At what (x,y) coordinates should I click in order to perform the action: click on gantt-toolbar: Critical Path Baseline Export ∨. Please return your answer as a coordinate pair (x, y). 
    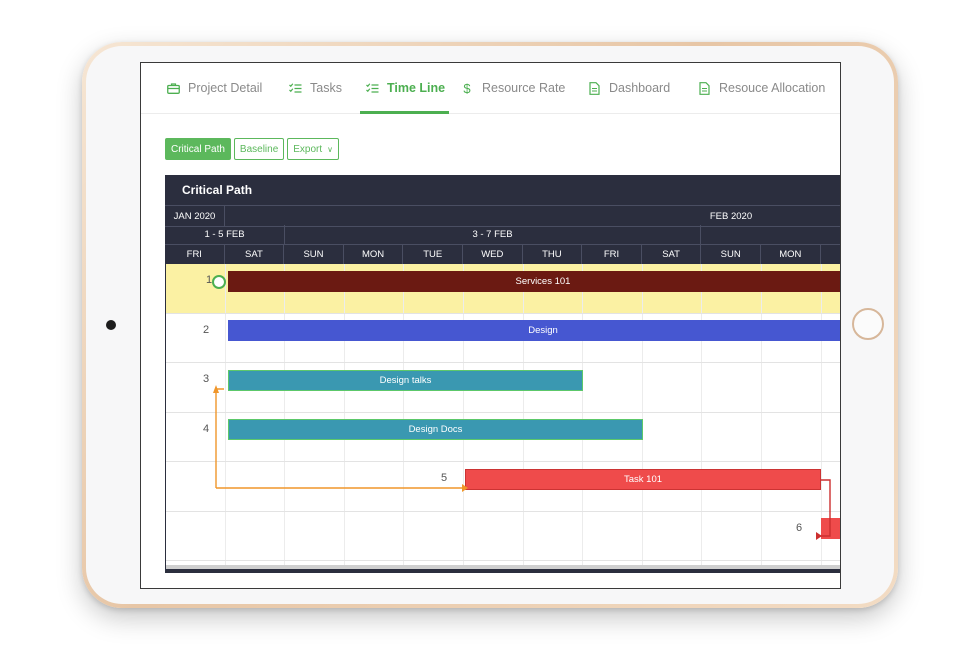
    Looking at the image, I should click on (252, 149).